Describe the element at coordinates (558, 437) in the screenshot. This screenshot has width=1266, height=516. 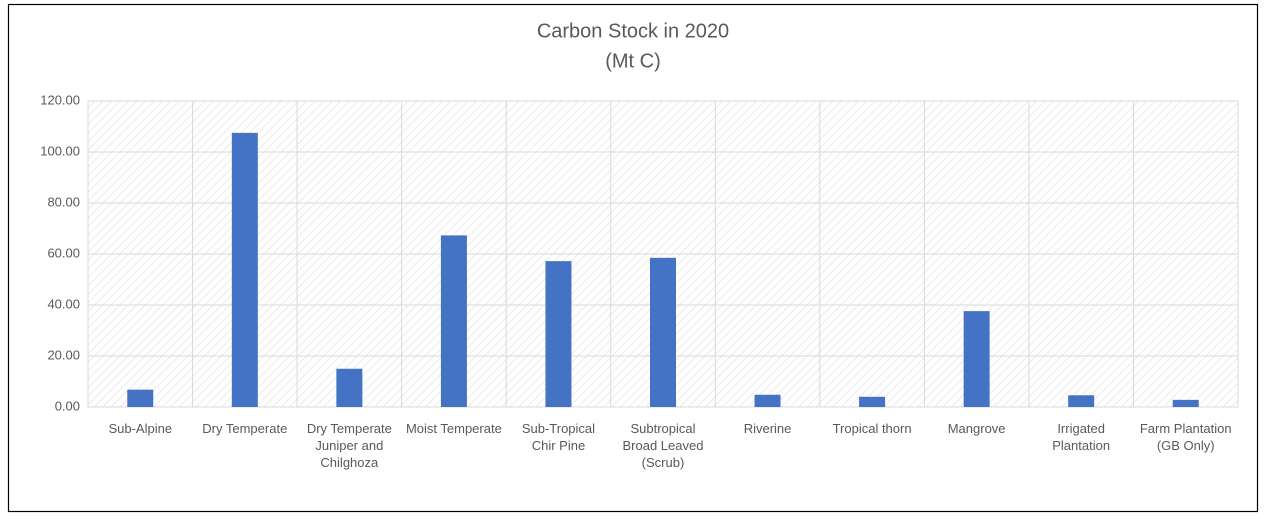
I see `x-tick-label: Sub-Tropical Chir Pine` at that location.